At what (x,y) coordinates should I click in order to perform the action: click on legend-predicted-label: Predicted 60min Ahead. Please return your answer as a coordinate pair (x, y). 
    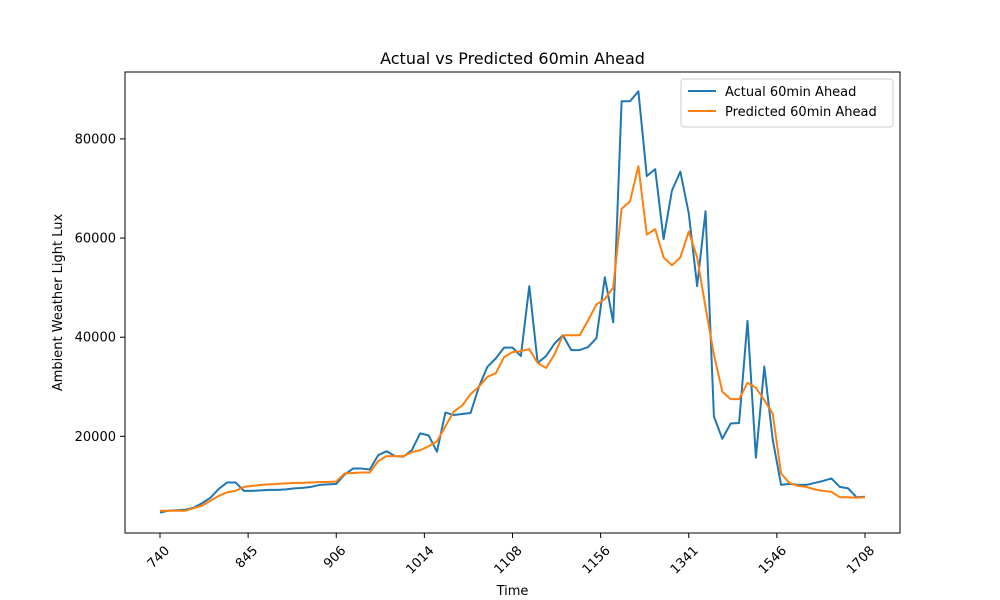
    Looking at the image, I should click on (801, 112).